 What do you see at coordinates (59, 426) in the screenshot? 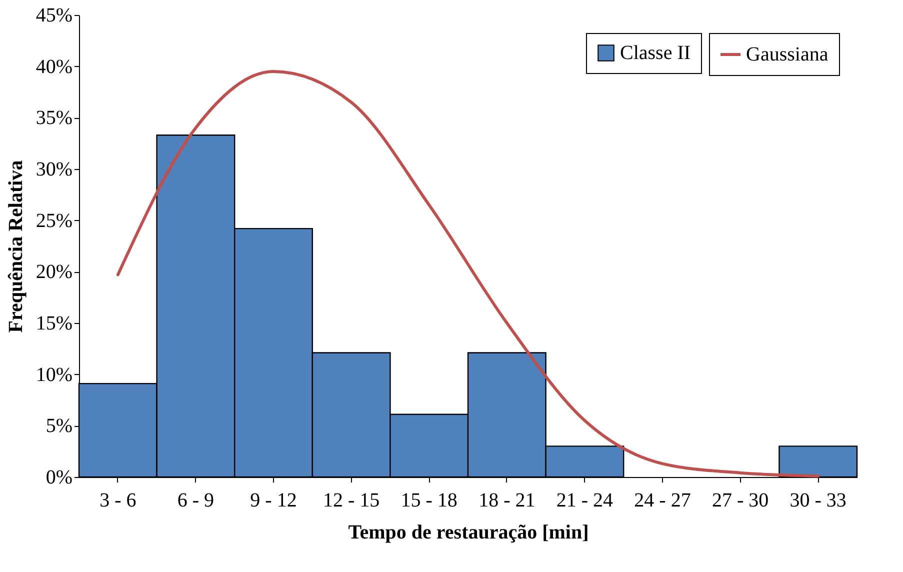
I see `y-tick-label: 5%` at bounding box center [59, 426].